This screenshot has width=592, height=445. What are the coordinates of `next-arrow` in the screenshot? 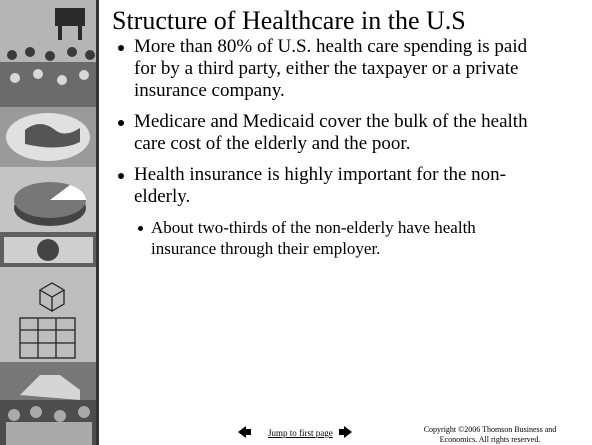 It's located at (345, 432).